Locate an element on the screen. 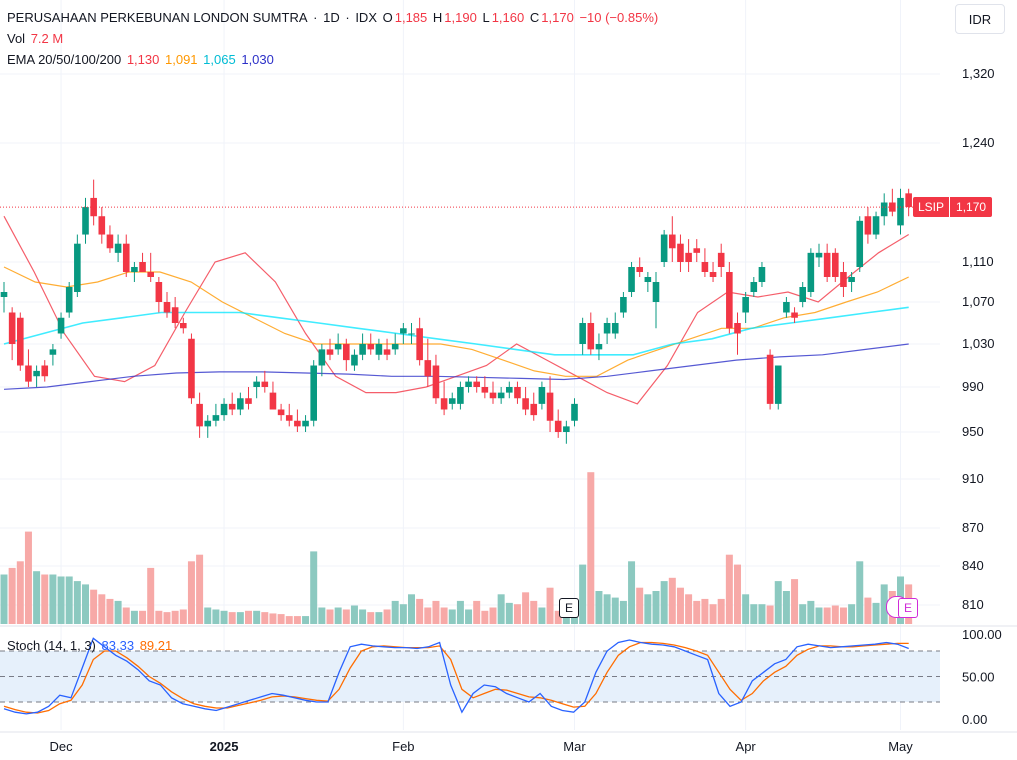 This screenshot has height=760, width=1017. exchange-label: IDX is located at coordinates (366, 17).